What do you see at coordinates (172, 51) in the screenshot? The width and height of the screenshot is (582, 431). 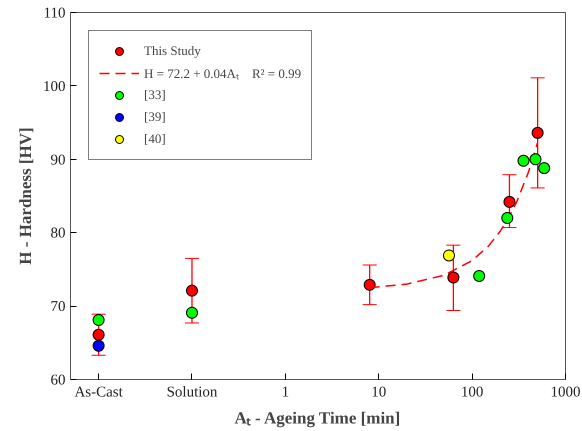 I see `legend-label: This Study` at bounding box center [172, 51].